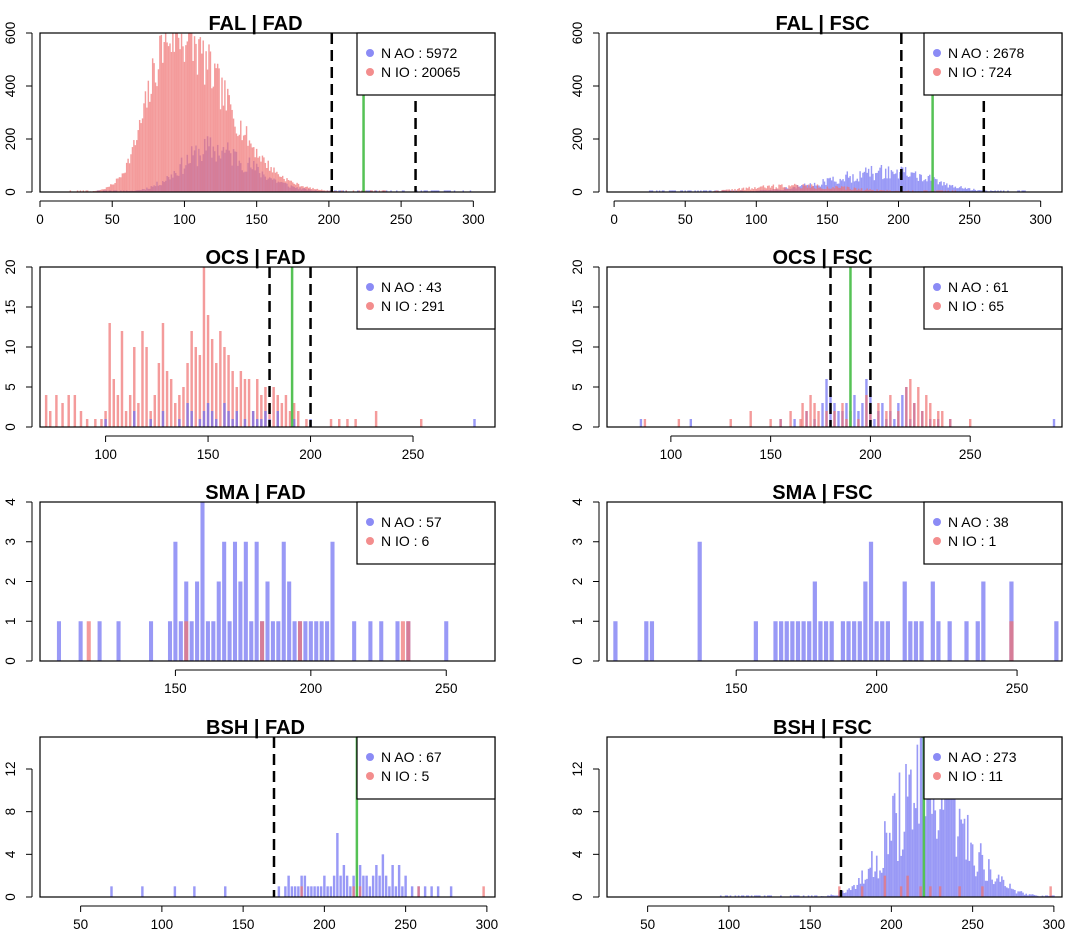  Describe the element at coordinates (10, 502) in the screenshot. I see `y-tick-label: 4` at that location.